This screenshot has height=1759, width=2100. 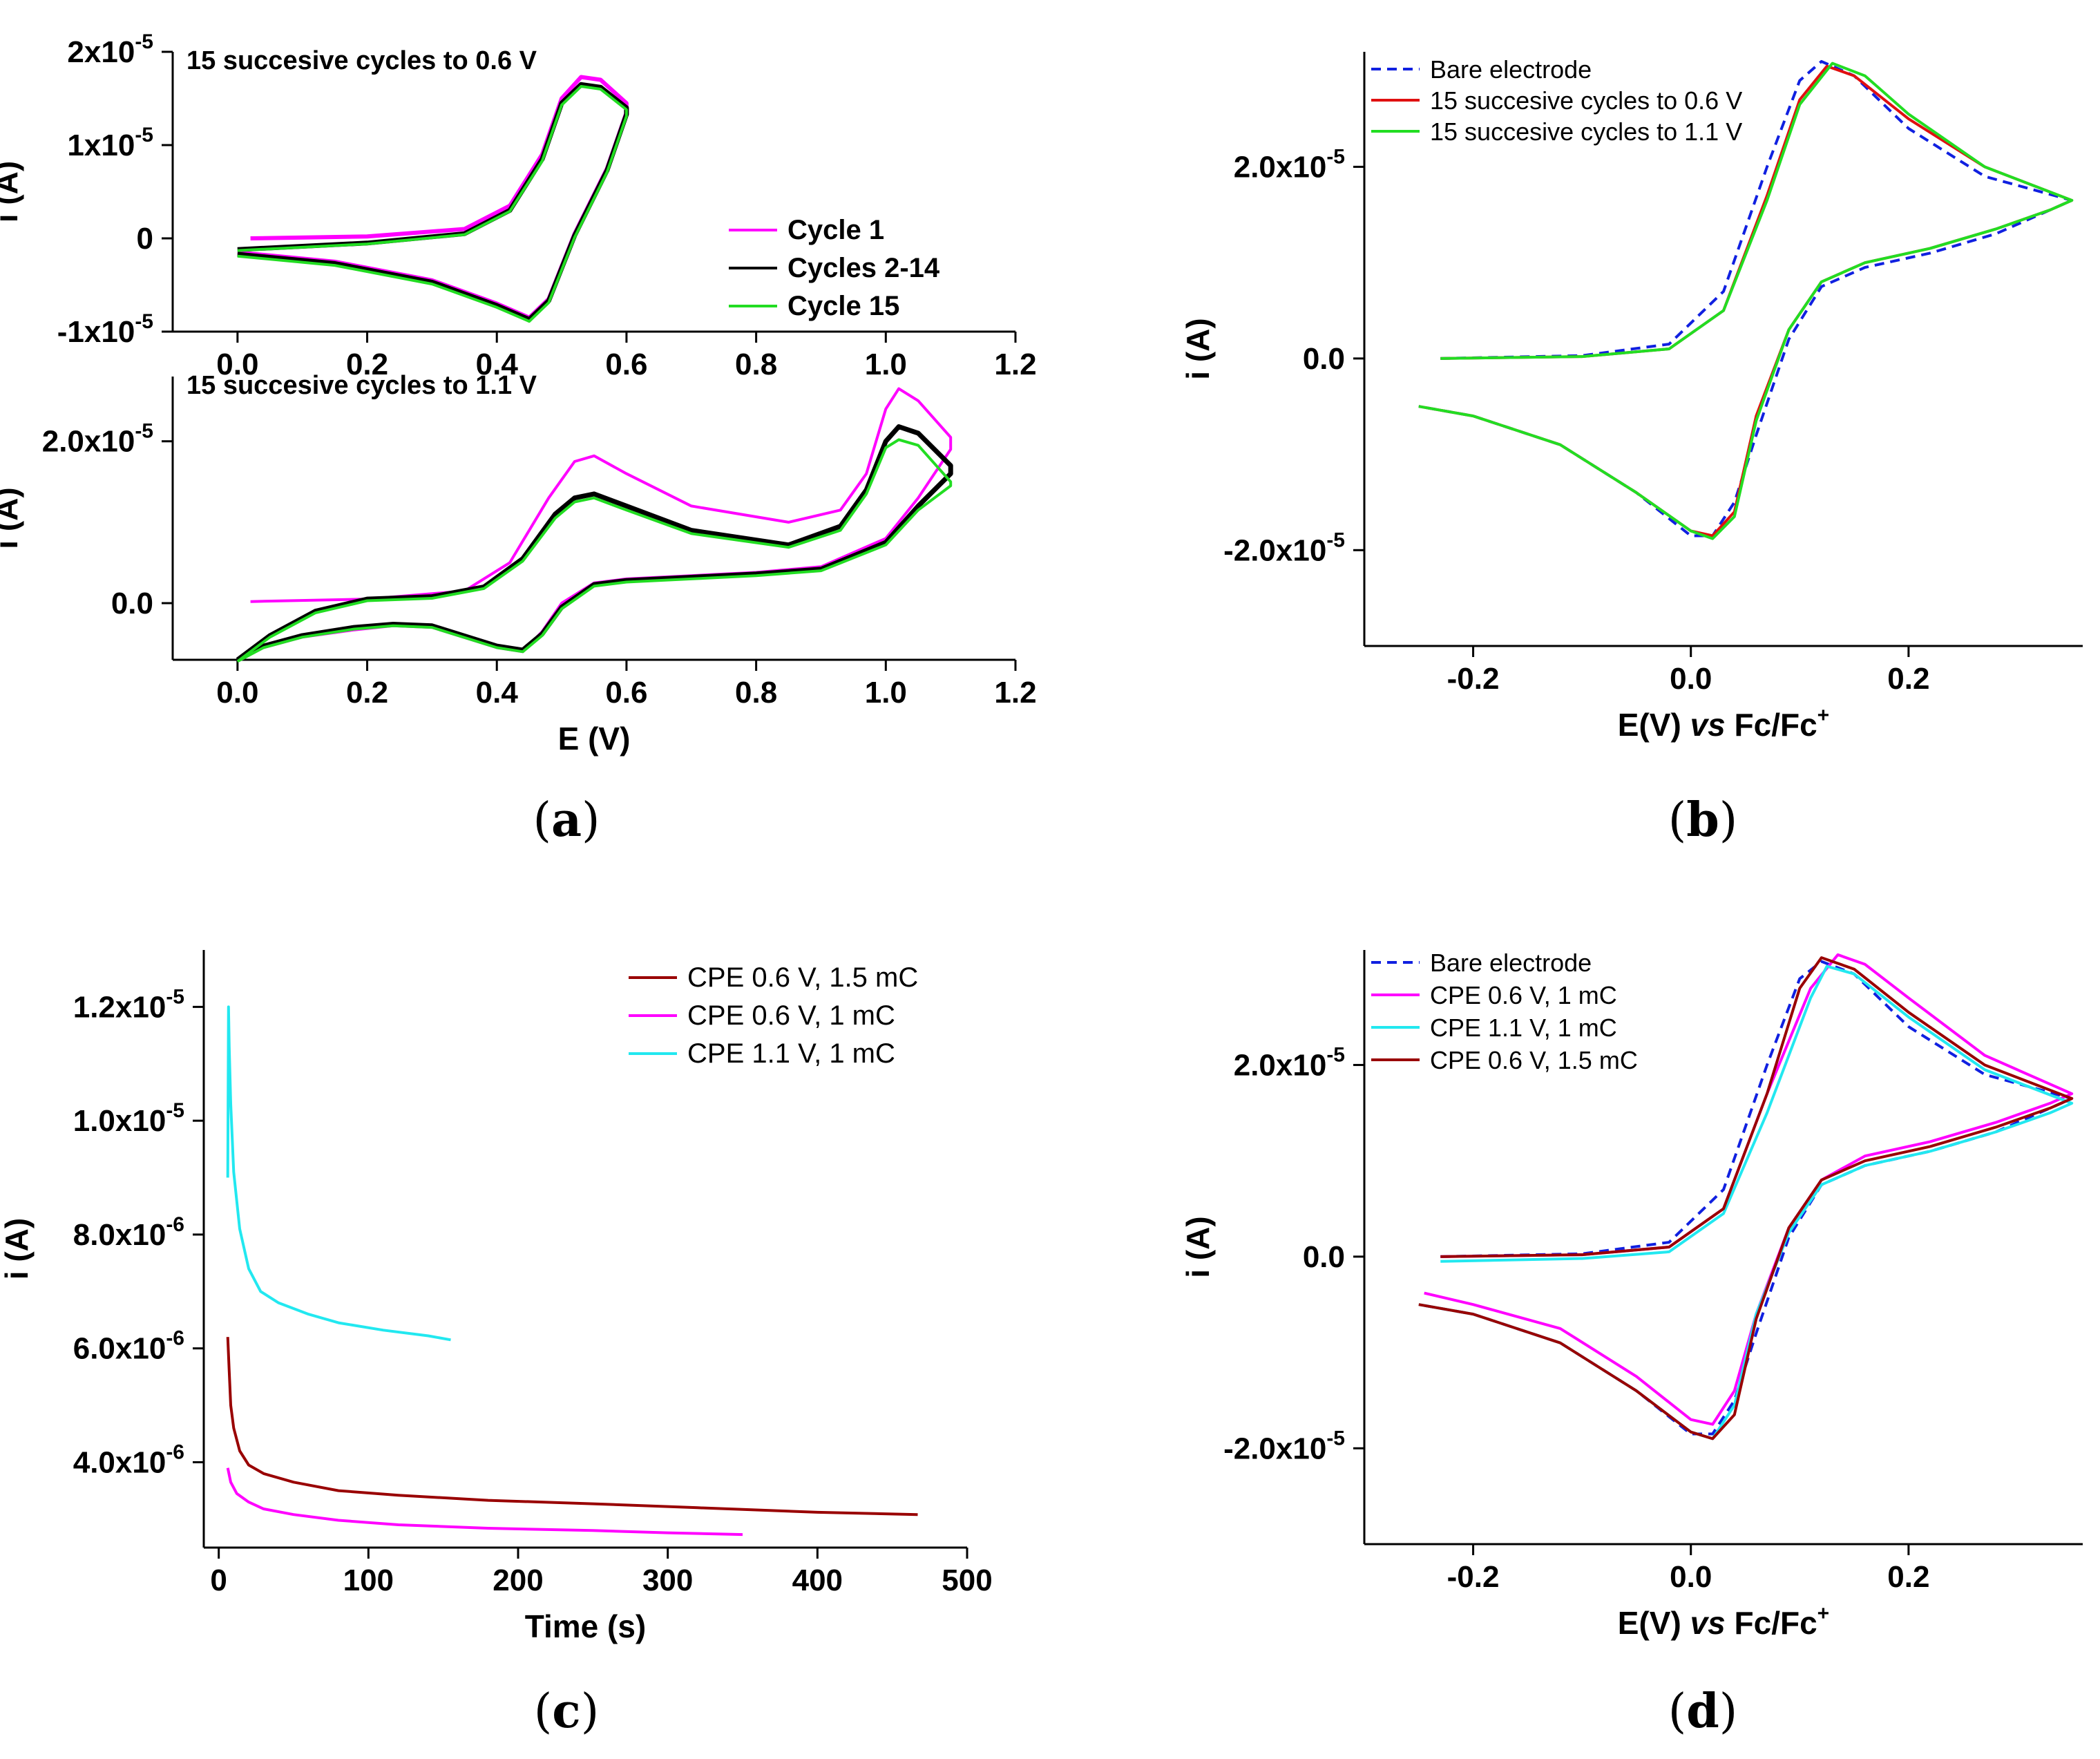 I want to click on legend-label: 15 succesive cycles to 0.6 V, so click(x=1586, y=100).